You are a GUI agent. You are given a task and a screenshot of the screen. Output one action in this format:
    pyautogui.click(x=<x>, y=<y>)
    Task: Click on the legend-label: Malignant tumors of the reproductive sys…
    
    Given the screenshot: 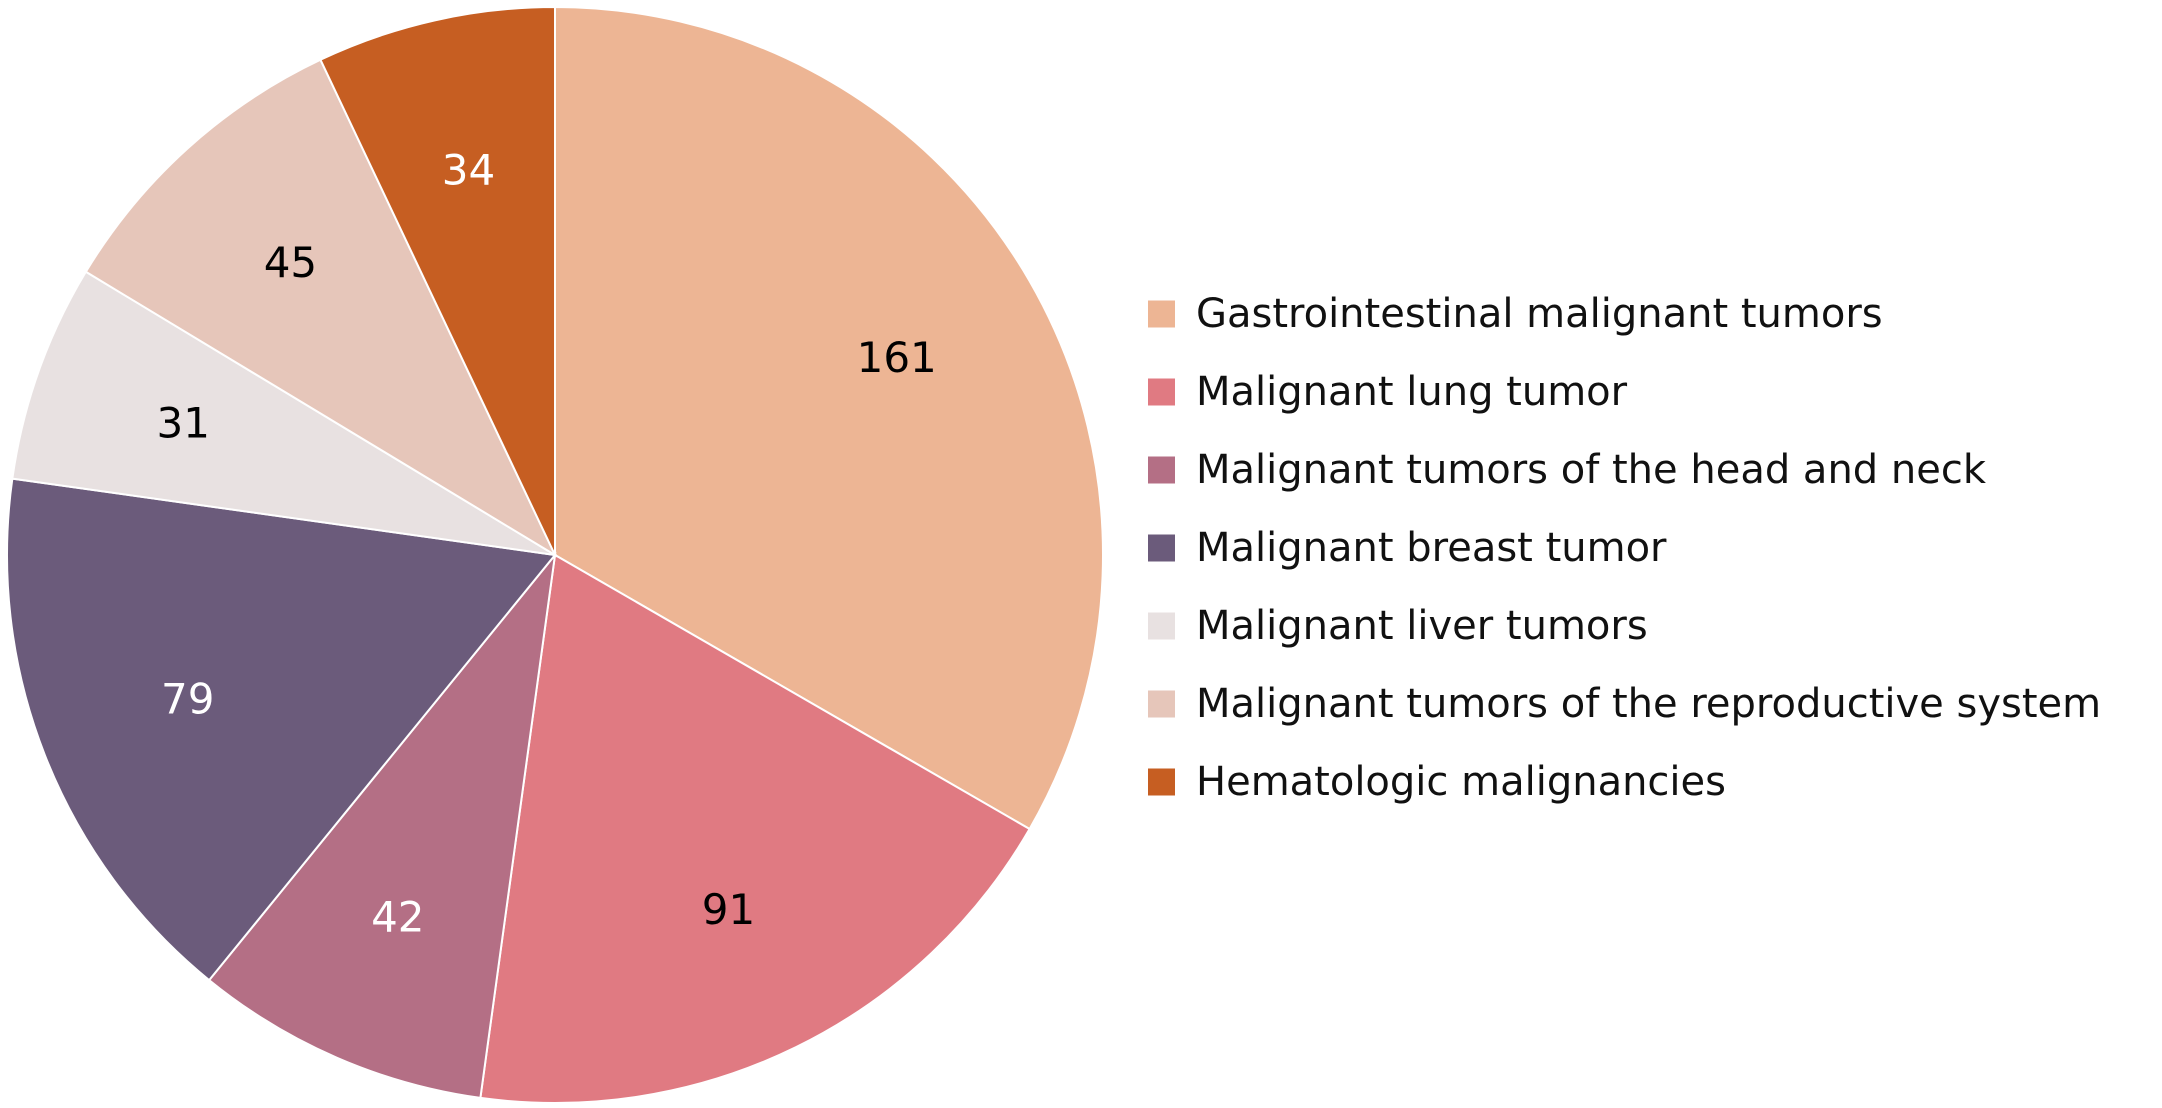 What is the action you would take?
    pyautogui.click(x=1648, y=704)
    